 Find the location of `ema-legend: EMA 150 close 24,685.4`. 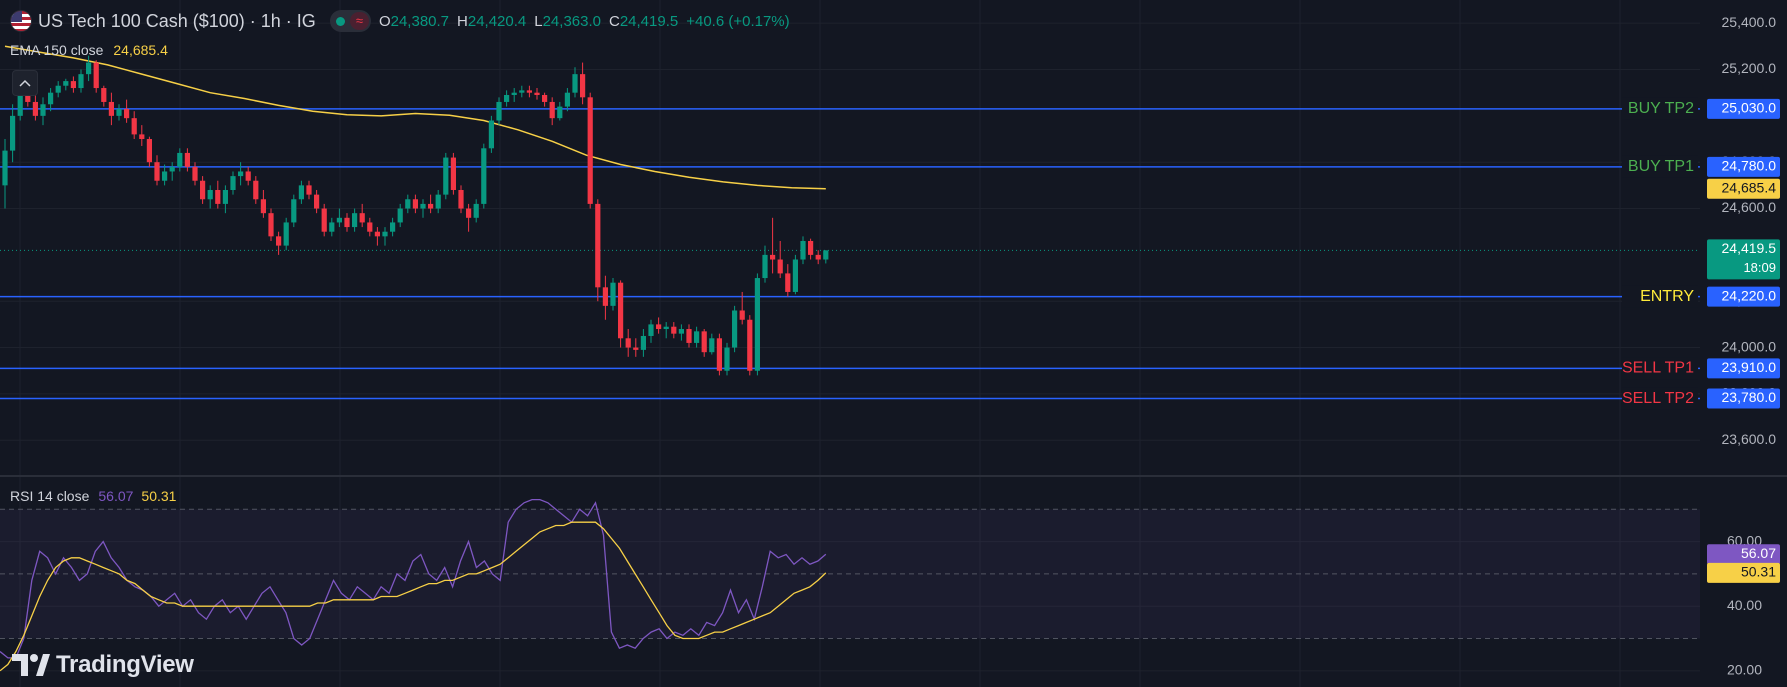

ema-legend: EMA 150 close 24,685.4 is located at coordinates (89, 50).